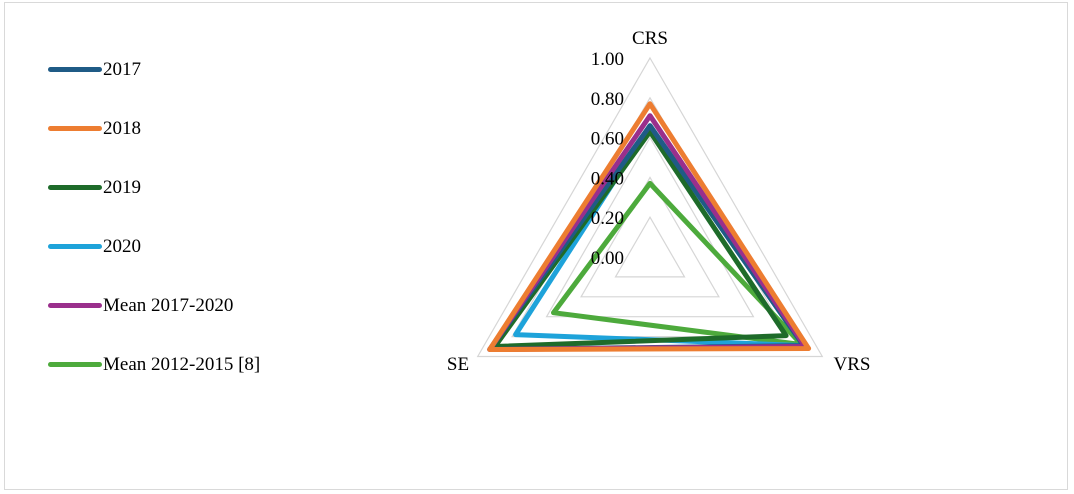 This screenshot has height=494, width=1074. Describe the element at coordinates (198, 69) in the screenshot. I see `legend-item-2017: 2017` at that location.